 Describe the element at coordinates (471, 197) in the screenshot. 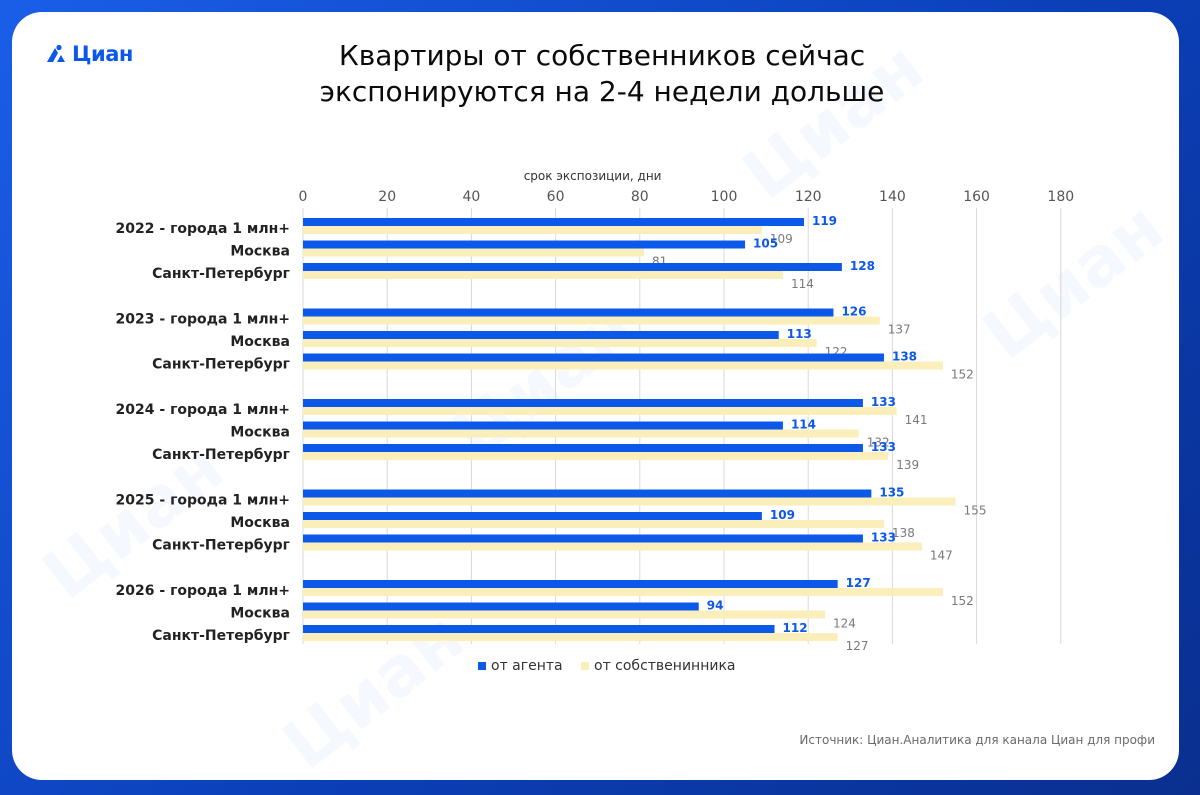

I see `x-tick-label: 40` at that location.